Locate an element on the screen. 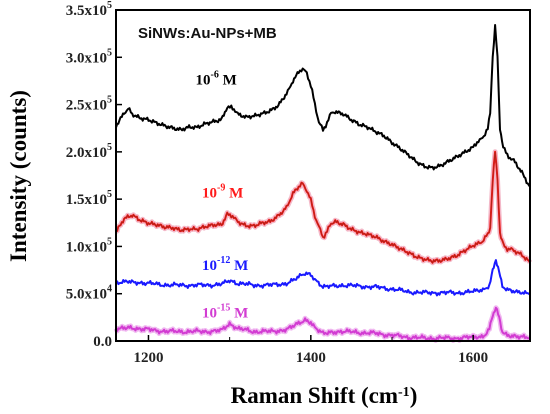  y-tick-label: 3.0x10⁵ is located at coordinates (89, 56).